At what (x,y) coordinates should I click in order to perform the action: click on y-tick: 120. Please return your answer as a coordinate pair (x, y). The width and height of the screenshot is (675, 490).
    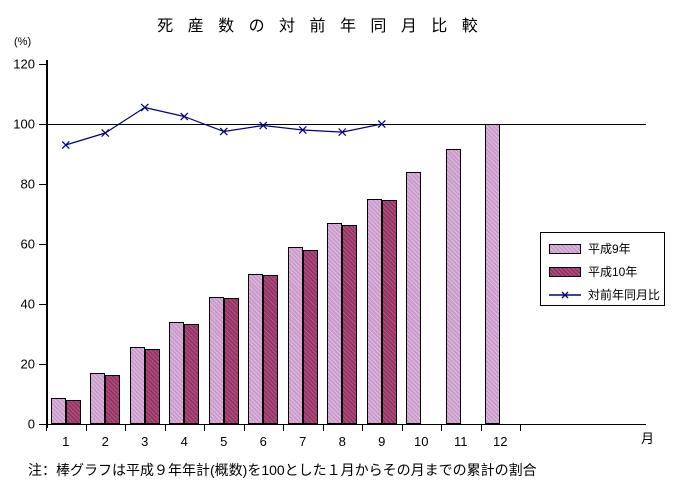
    Looking at the image, I should click on (29, 64).